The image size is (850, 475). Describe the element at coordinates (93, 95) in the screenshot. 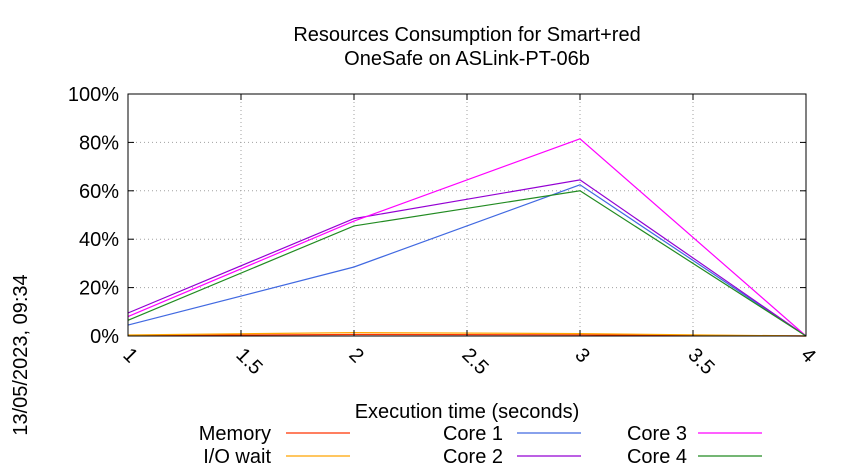

I see `y-tick-label: 100%` at that location.